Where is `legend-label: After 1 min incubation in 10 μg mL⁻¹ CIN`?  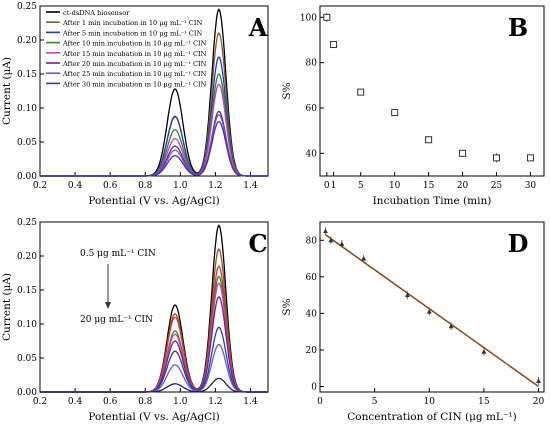 legend-label: After 1 min incubation in 10 μg mL⁻¹ CIN is located at coordinates (132, 23).